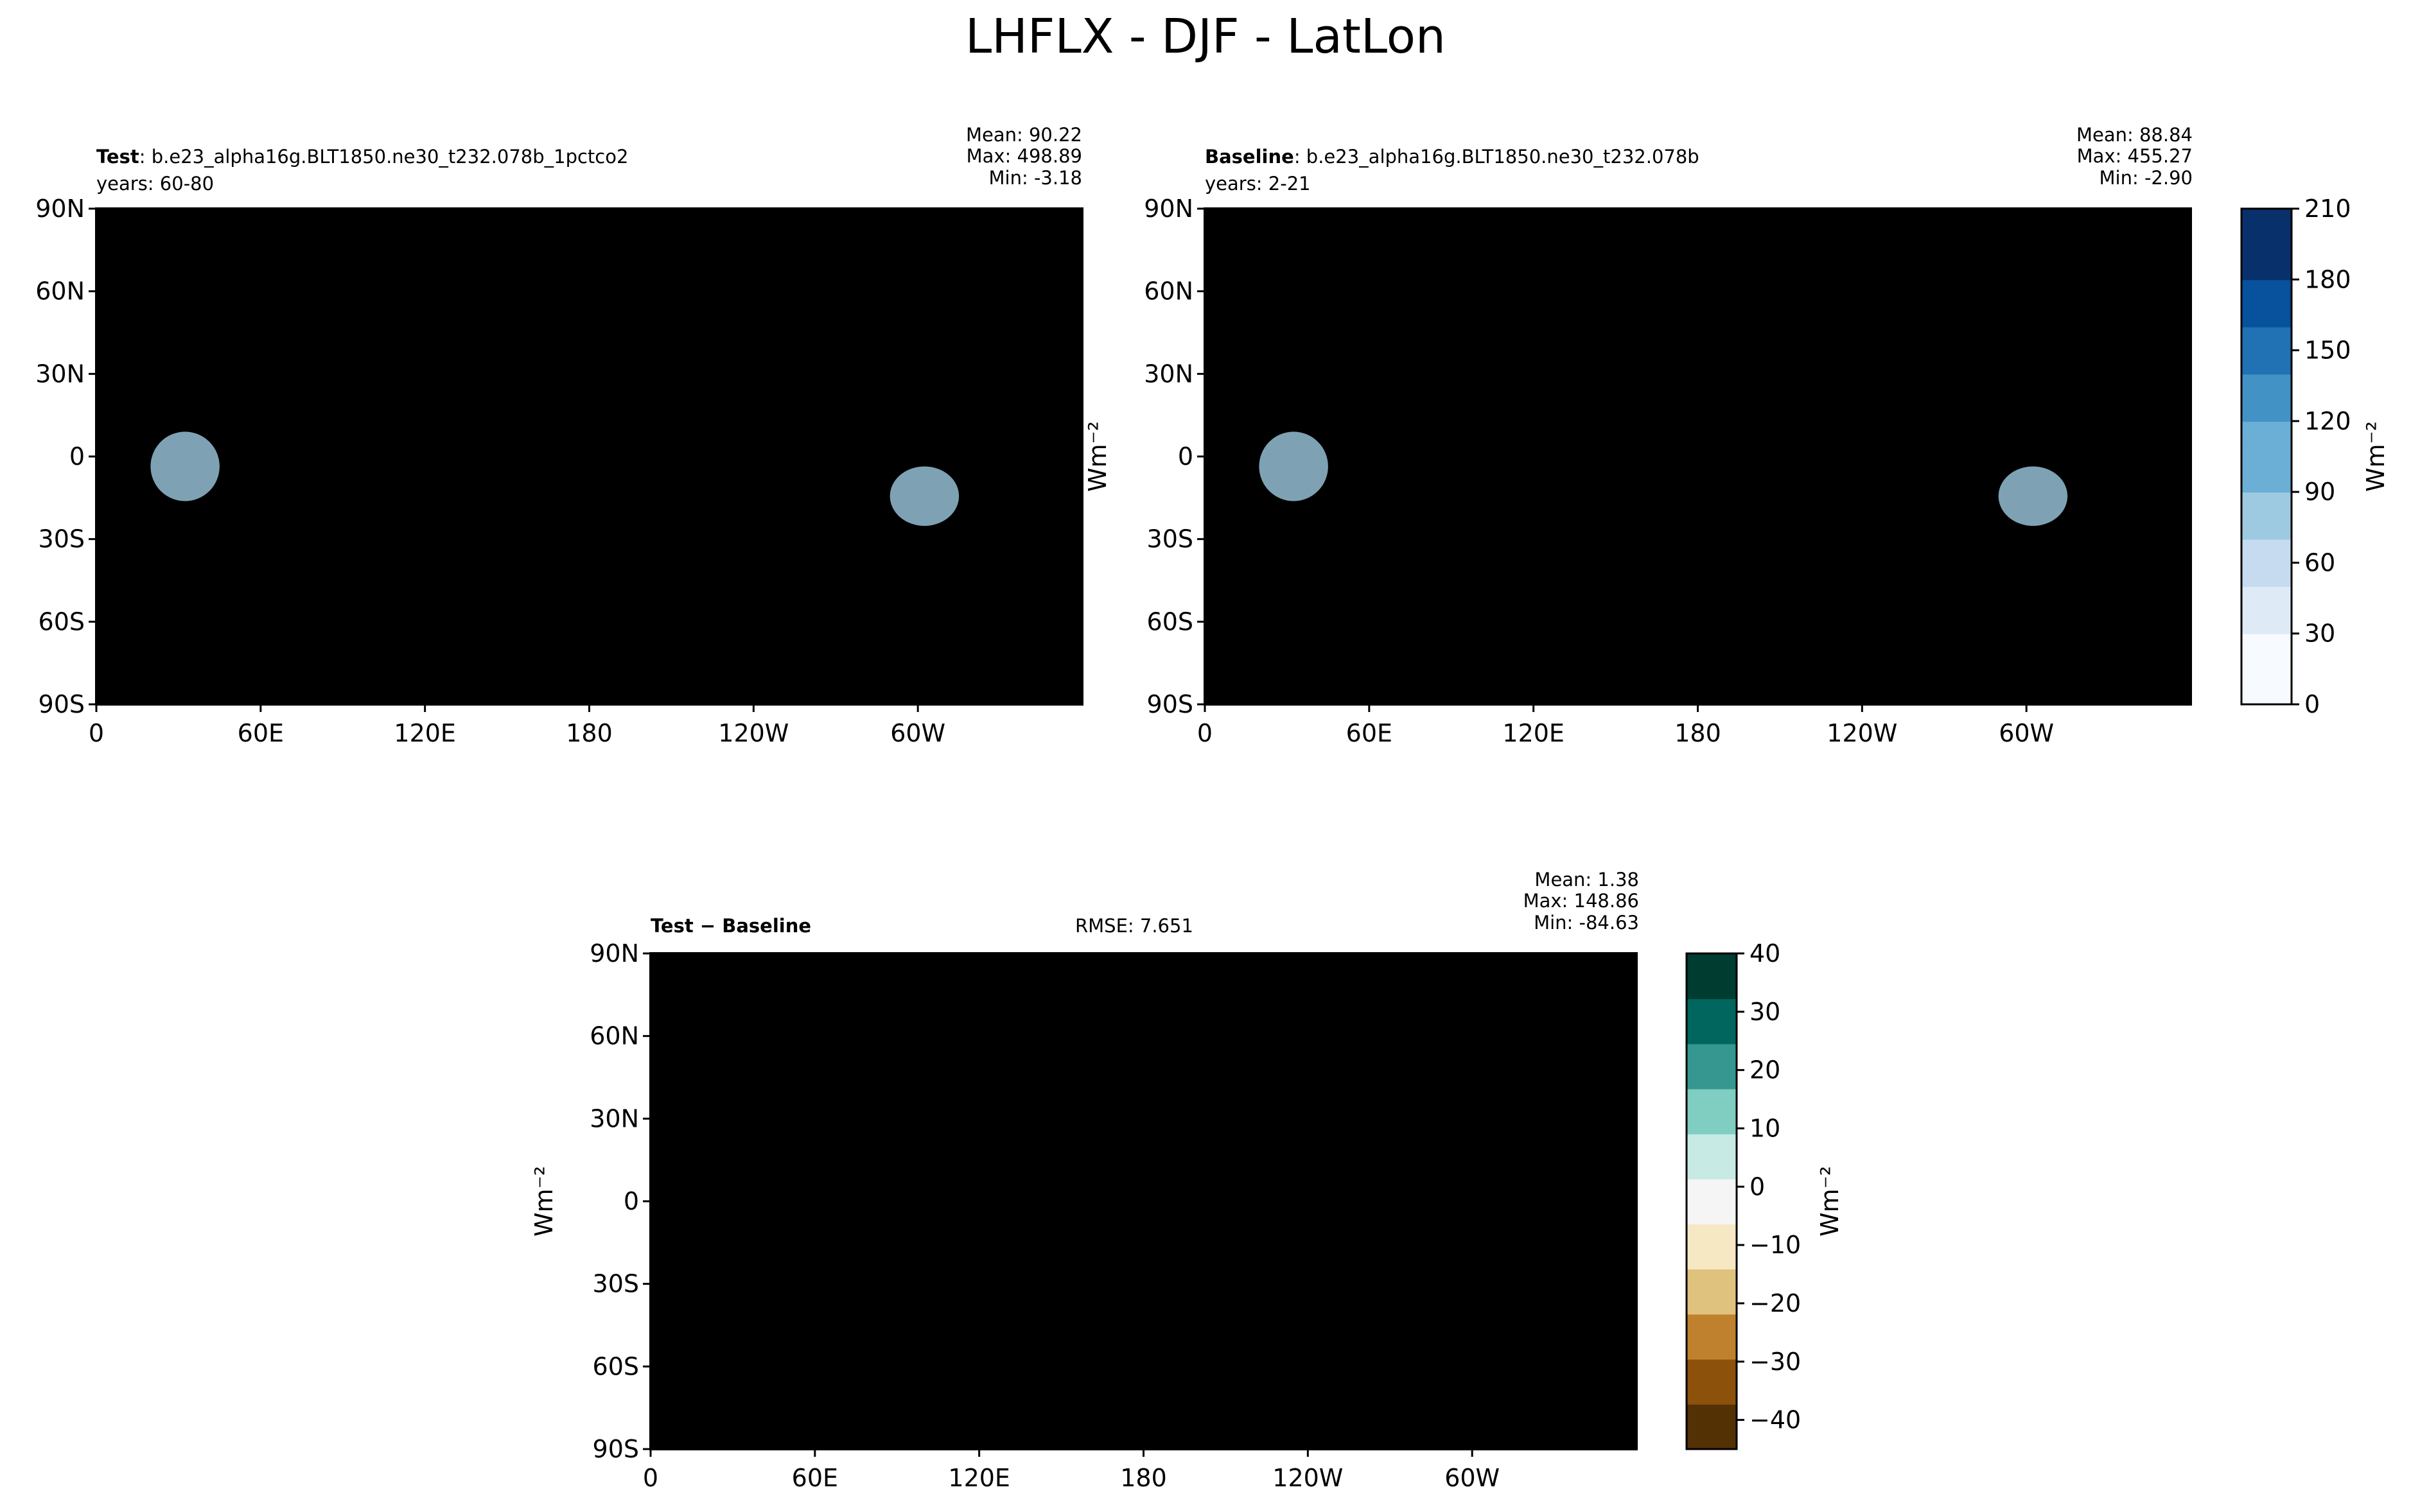 This screenshot has height=1512, width=2411. What do you see at coordinates (2319, 634) in the screenshot?
I see `colorbar-main-tick-label: 30` at bounding box center [2319, 634].